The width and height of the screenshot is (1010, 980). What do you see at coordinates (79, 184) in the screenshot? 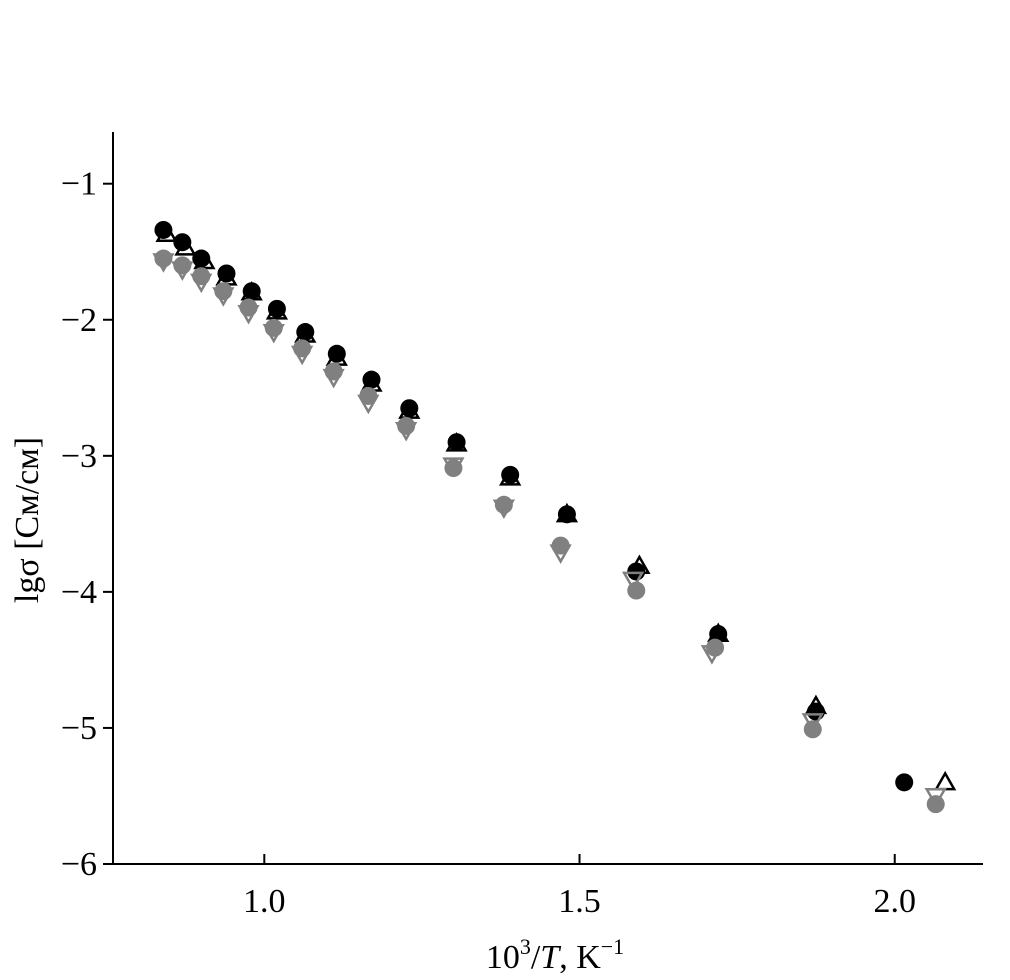
I see `y-tick-label: −1` at bounding box center [79, 184].